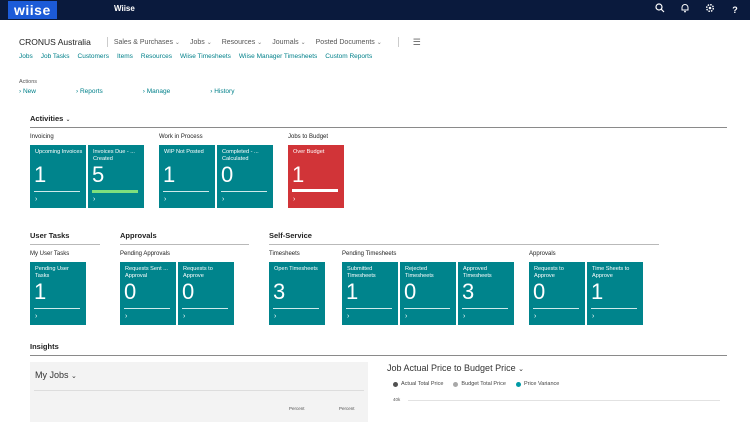 This screenshot has width=750, height=422. Describe the element at coordinates (26, 56) in the screenshot. I see `link-jobs: Jobs` at that location.